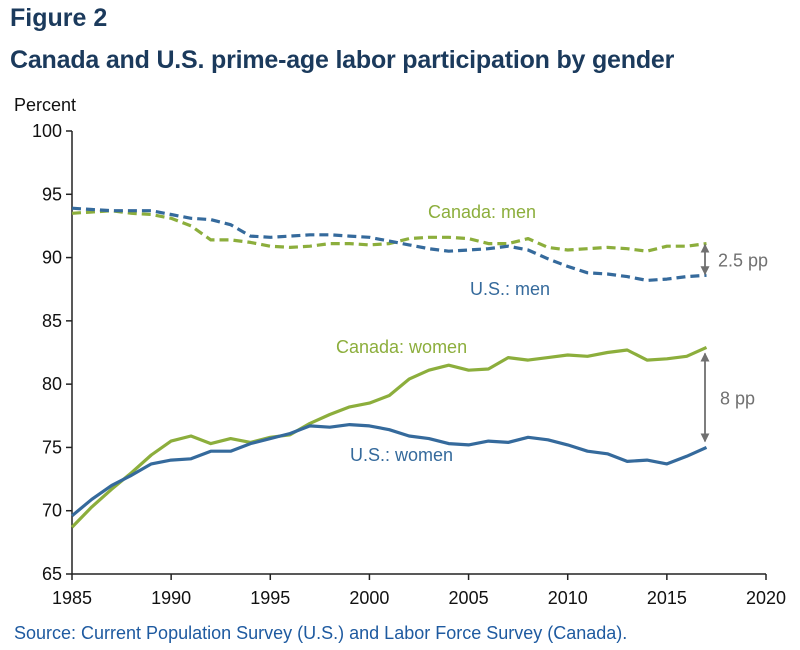 The height and width of the screenshot is (650, 800). Describe the element at coordinates (59, 18) in the screenshot. I see `figure-label: Figure 2` at that location.